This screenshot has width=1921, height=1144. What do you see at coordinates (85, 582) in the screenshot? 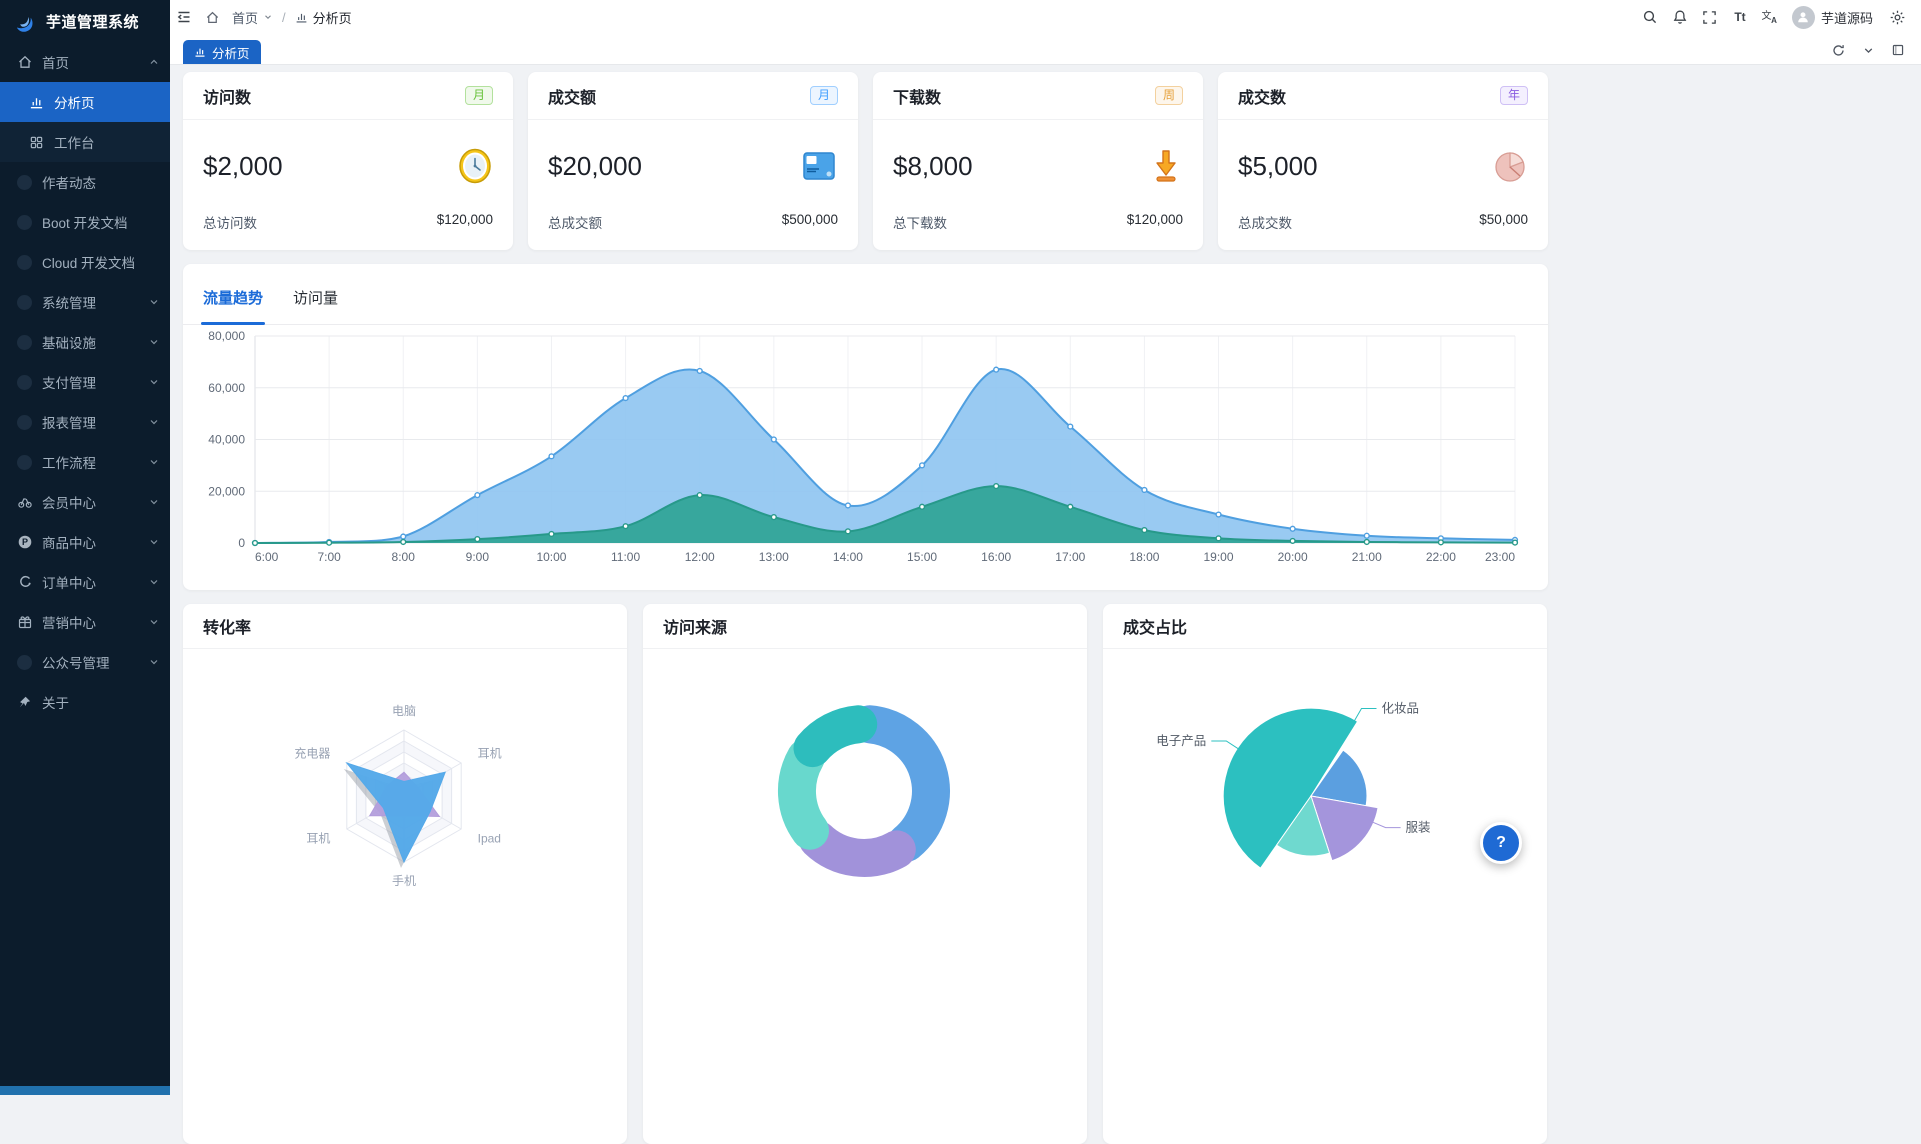
I see `sidebar-item-order: 订单中心` at bounding box center [85, 582].